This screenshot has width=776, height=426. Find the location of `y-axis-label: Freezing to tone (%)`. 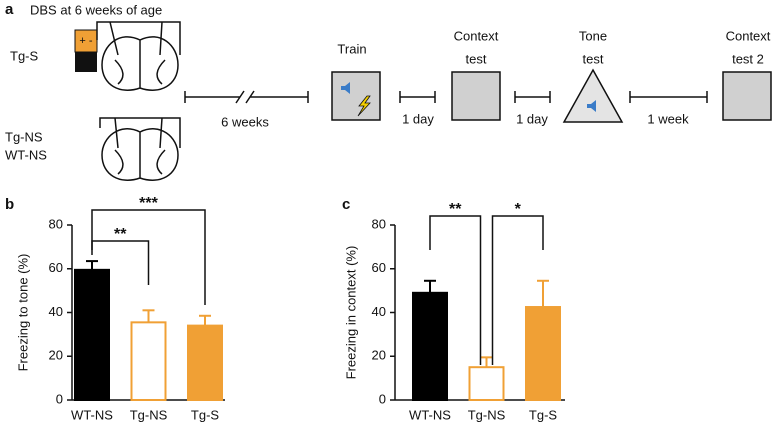

y-axis-label: Freezing to tone (%) is located at coordinates (22, 313).